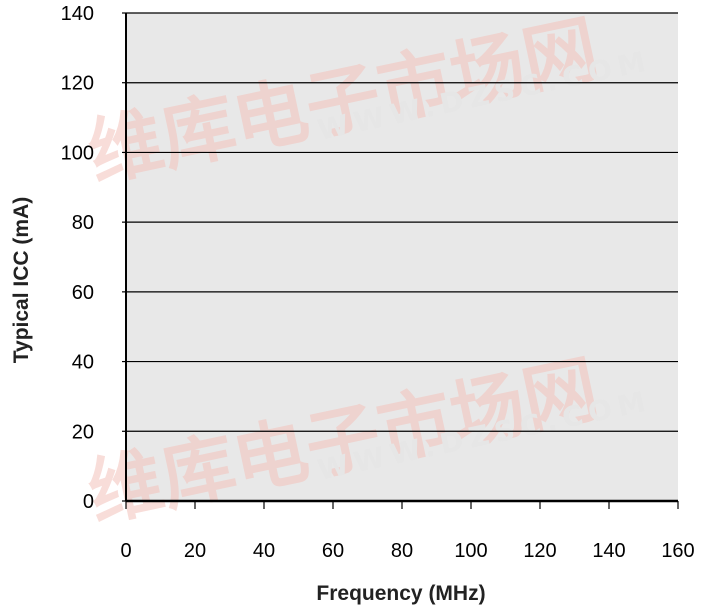  I want to click on y-tick-label: 140, so click(77, 14).